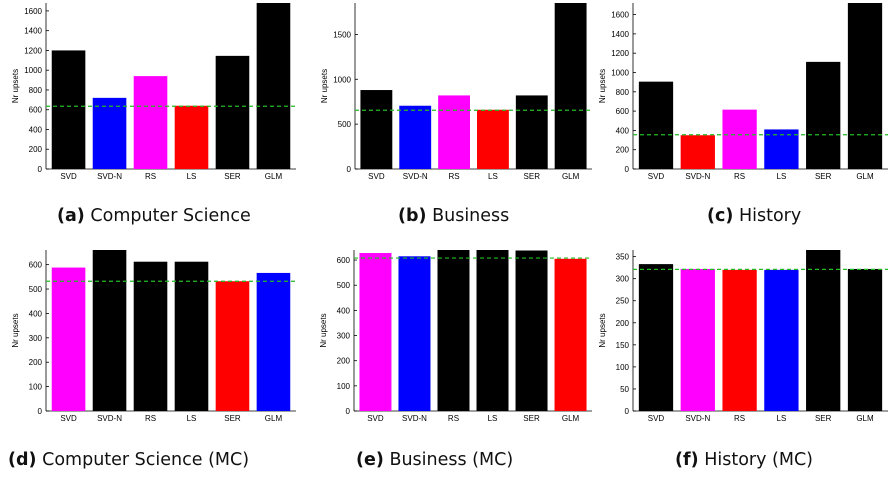  What do you see at coordinates (192, 418) in the screenshot?
I see `x-tick-label-d: LS` at bounding box center [192, 418].